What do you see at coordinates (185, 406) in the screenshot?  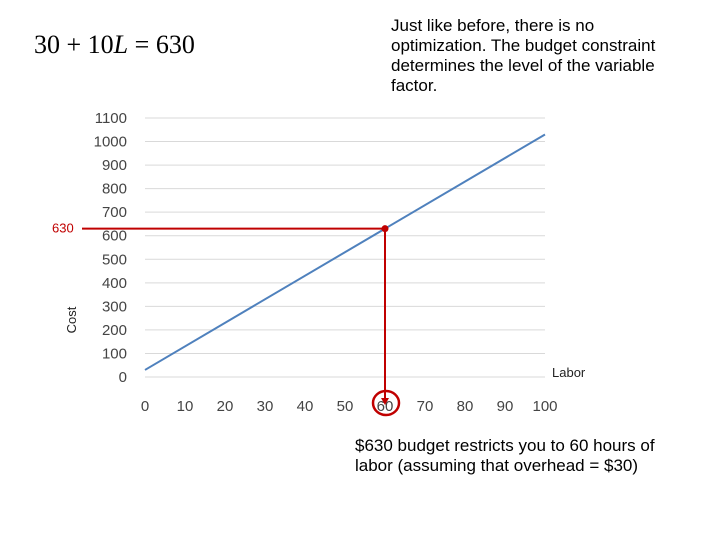 I see `x-tick-label-10: 10` at bounding box center [185, 406].